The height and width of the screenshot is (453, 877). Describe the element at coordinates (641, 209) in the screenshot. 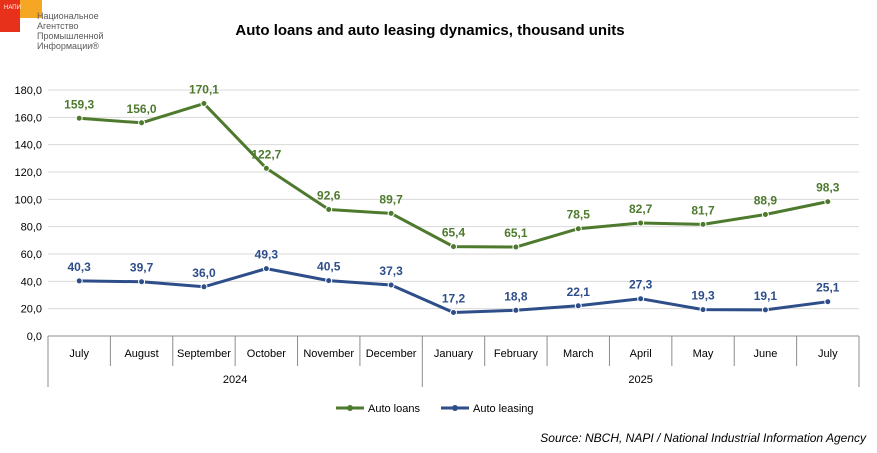

I see `data-label: 82,7` at that location.